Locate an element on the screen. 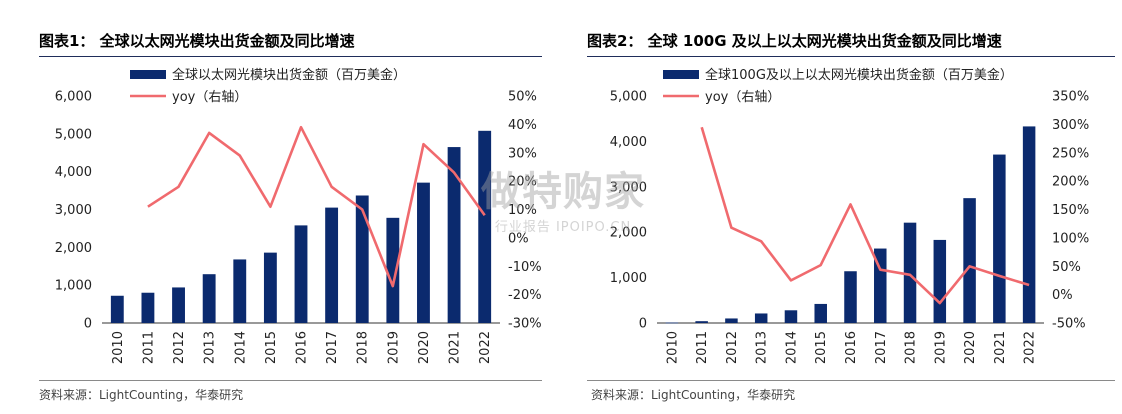 The height and width of the screenshot is (414, 1122). y2-tick-label: -20% is located at coordinates (525, 295).